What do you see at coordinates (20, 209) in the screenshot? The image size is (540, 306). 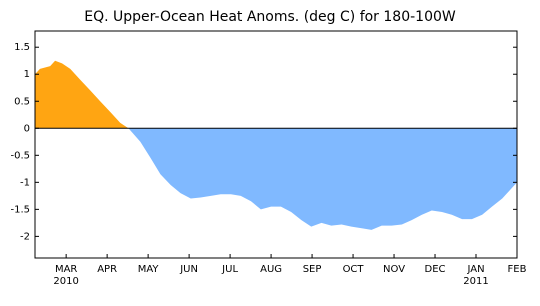 I see `y-tick-label: -1.5` at bounding box center [20, 209].